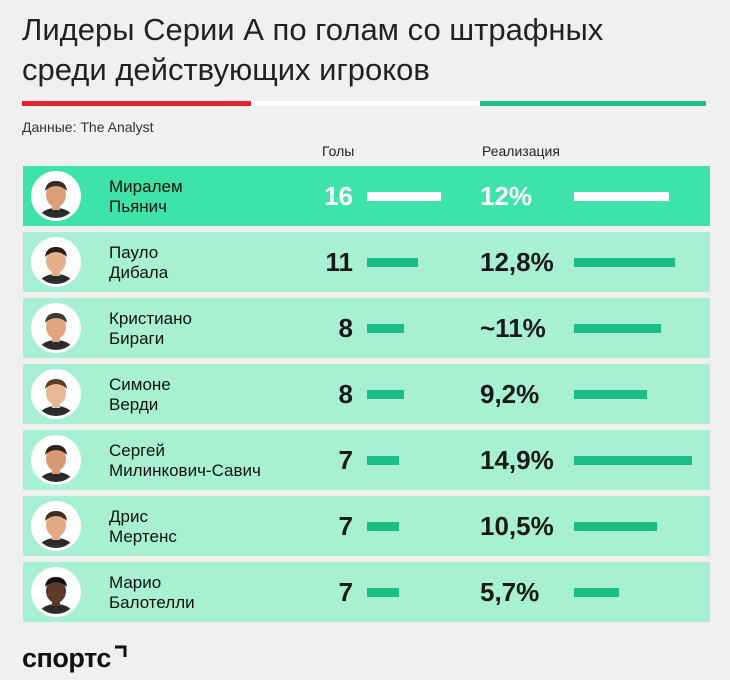 Image resolution: width=730 pixels, height=680 pixels. What do you see at coordinates (513, 328) in the screenshot?
I see `realization-value: ~11%` at bounding box center [513, 328].